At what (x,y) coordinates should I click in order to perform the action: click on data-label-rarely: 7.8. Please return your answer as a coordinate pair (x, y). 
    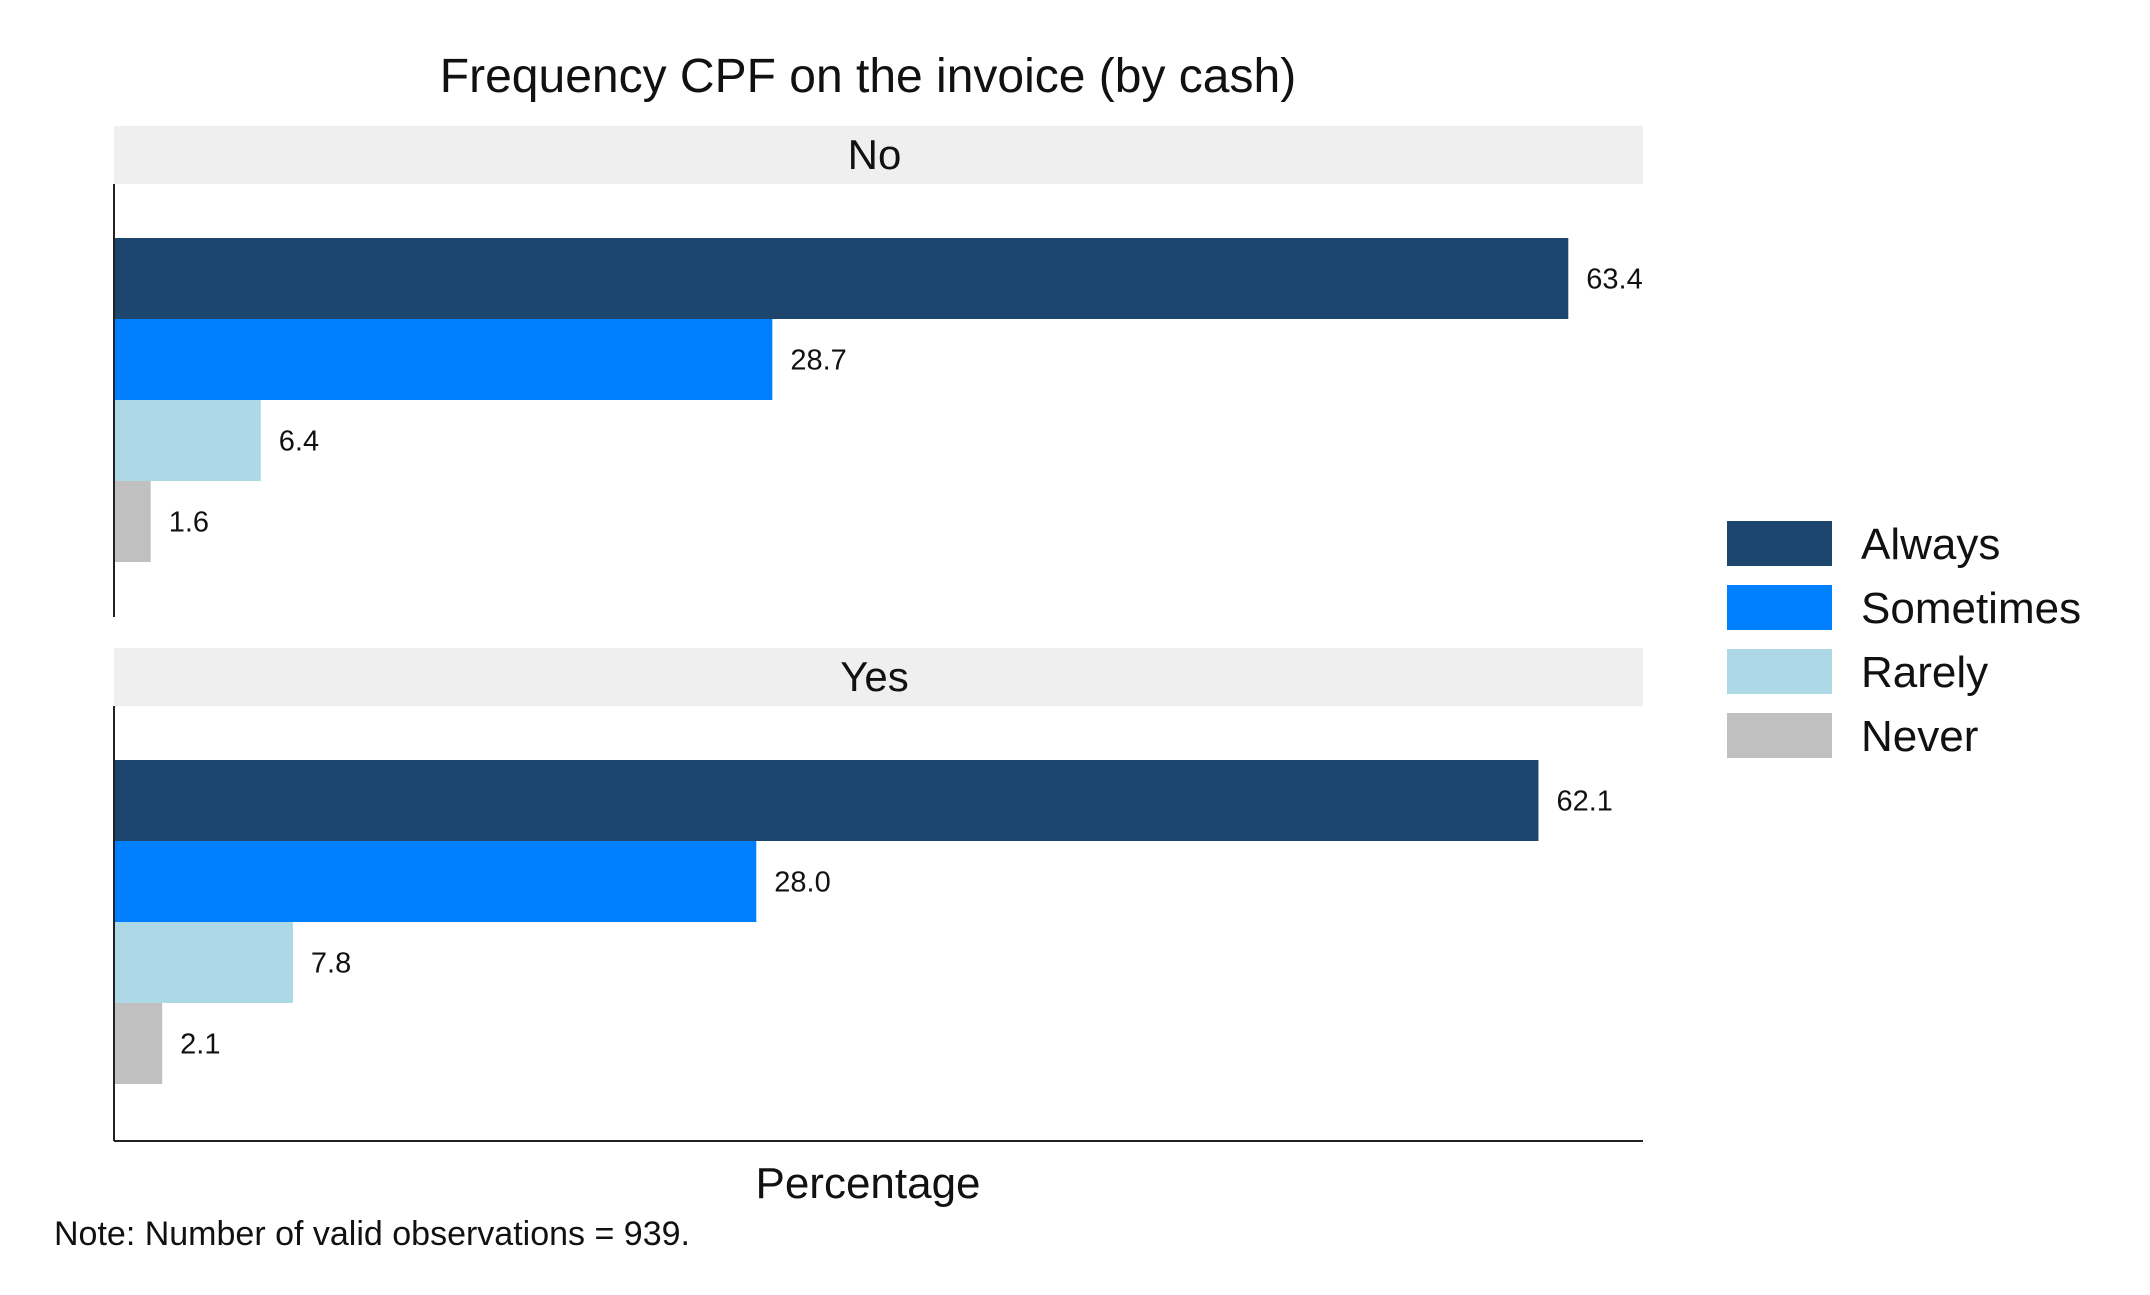
    Looking at the image, I should click on (331, 964).